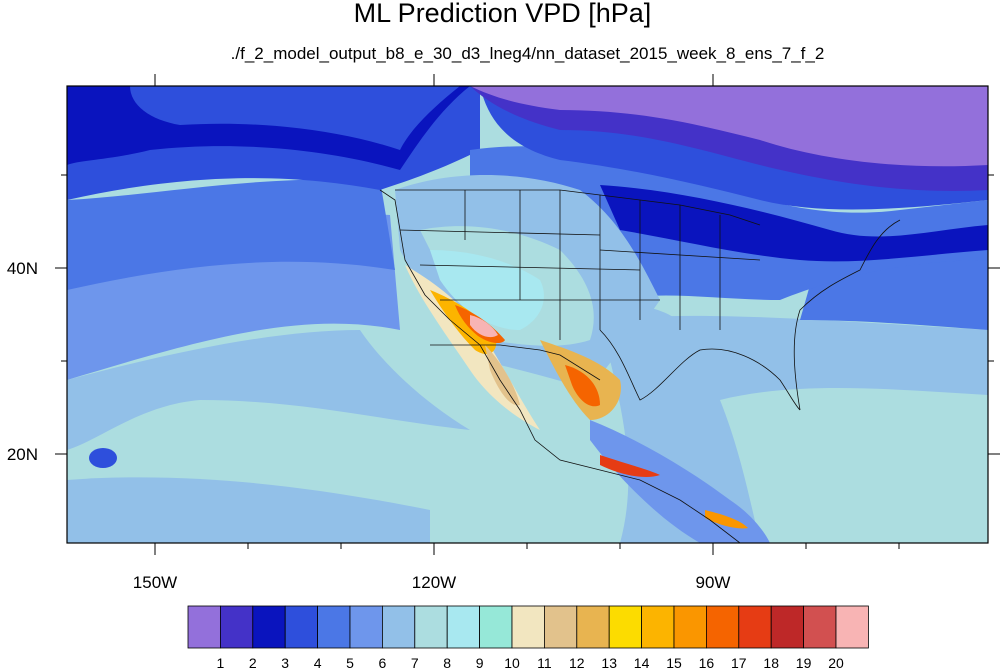 This screenshot has width=1005, height=672. I want to click on field-level-9-desert, so click(487, 290).